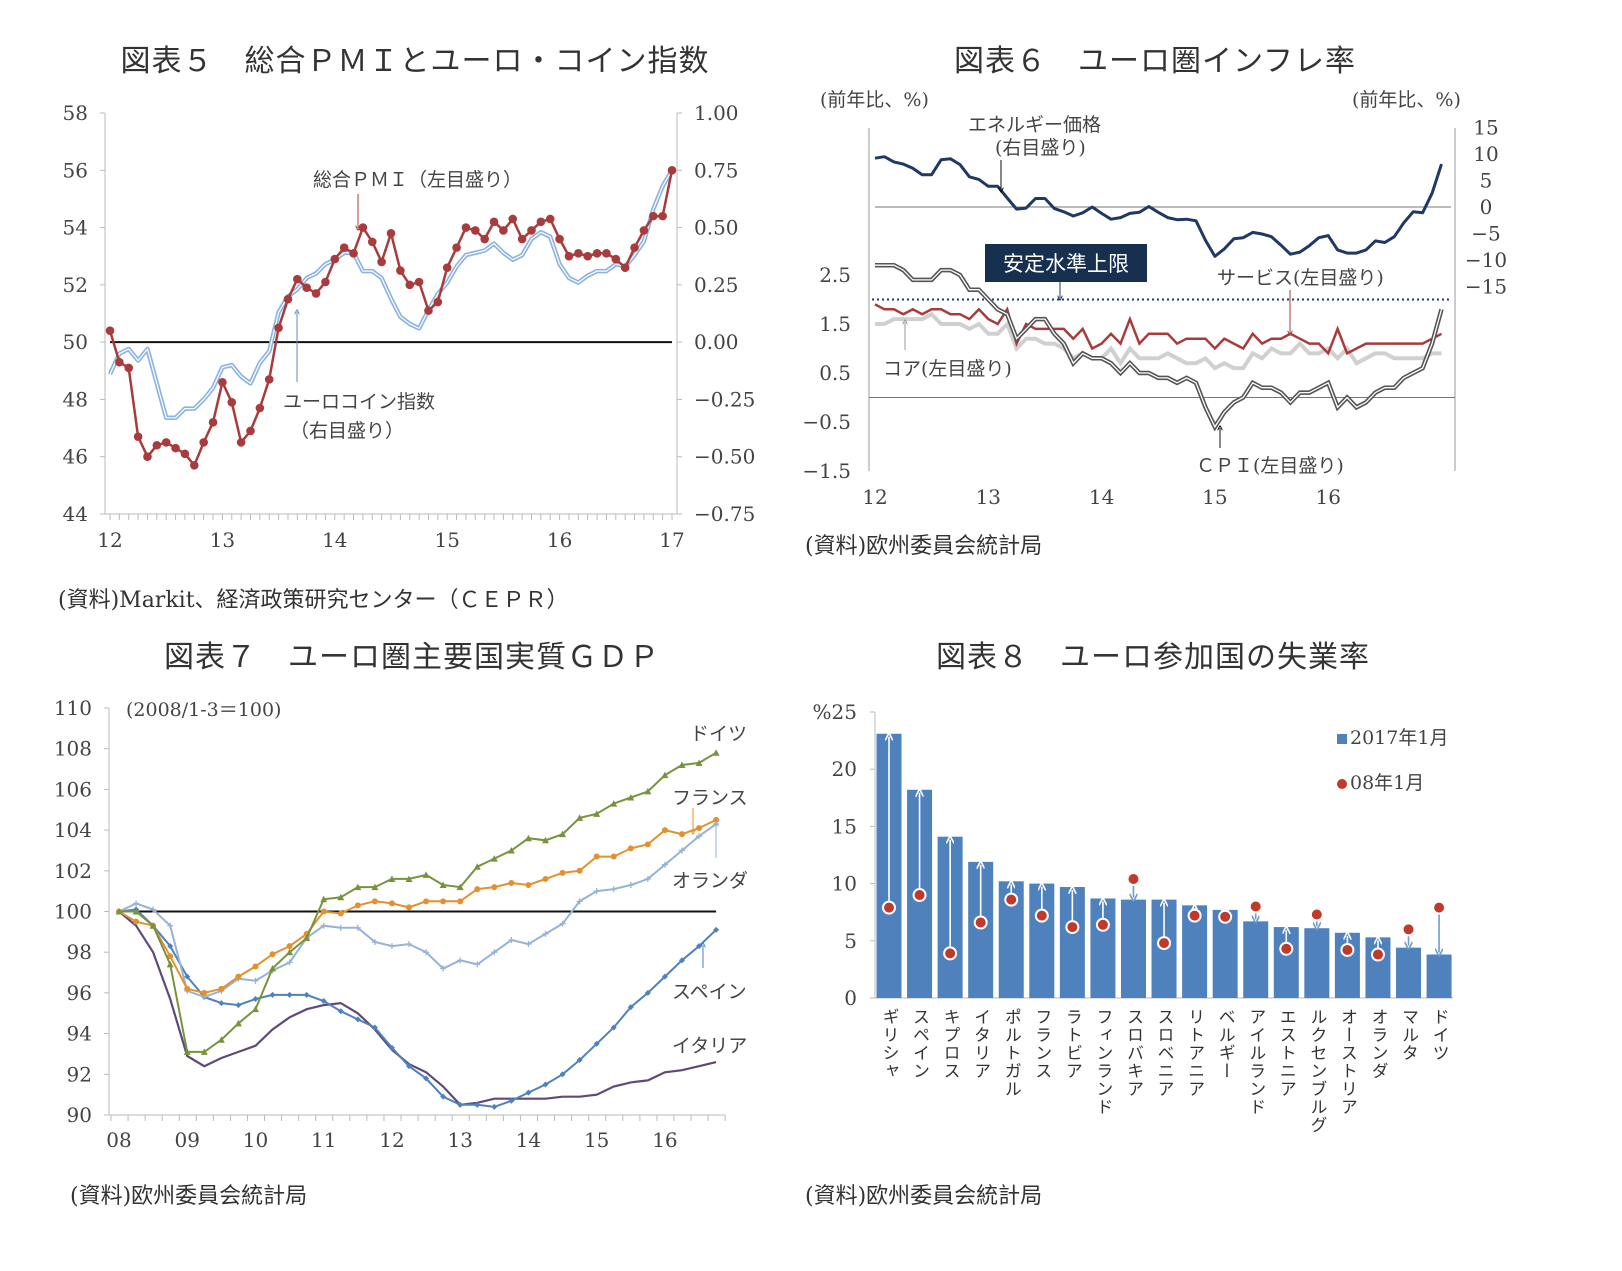 This screenshot has height=1271, width=1622. What do you see at coordinates (73, 871) in the screenshot?
I see `fig7-y-tick-label: 102` at bounding box center [73, 871].